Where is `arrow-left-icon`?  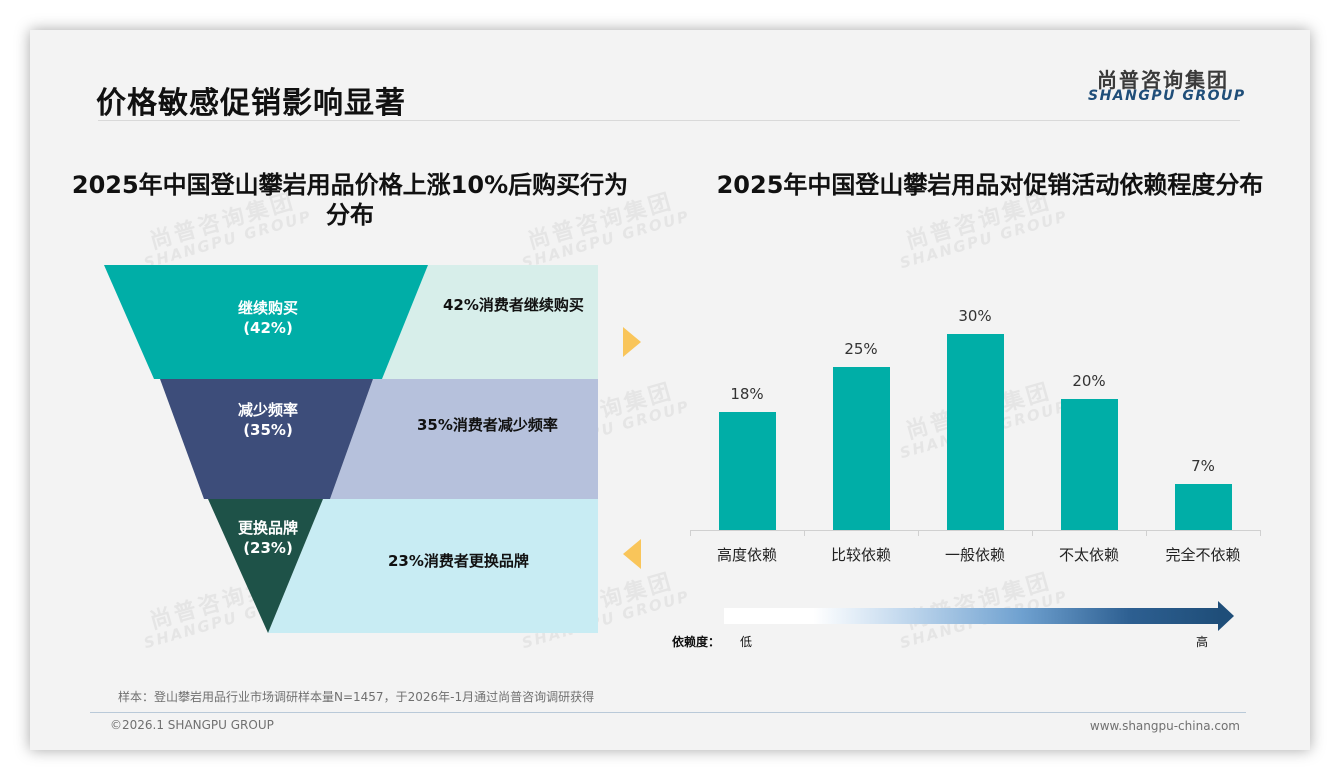
arrow-left-icon is located at coordinates (632, 554).